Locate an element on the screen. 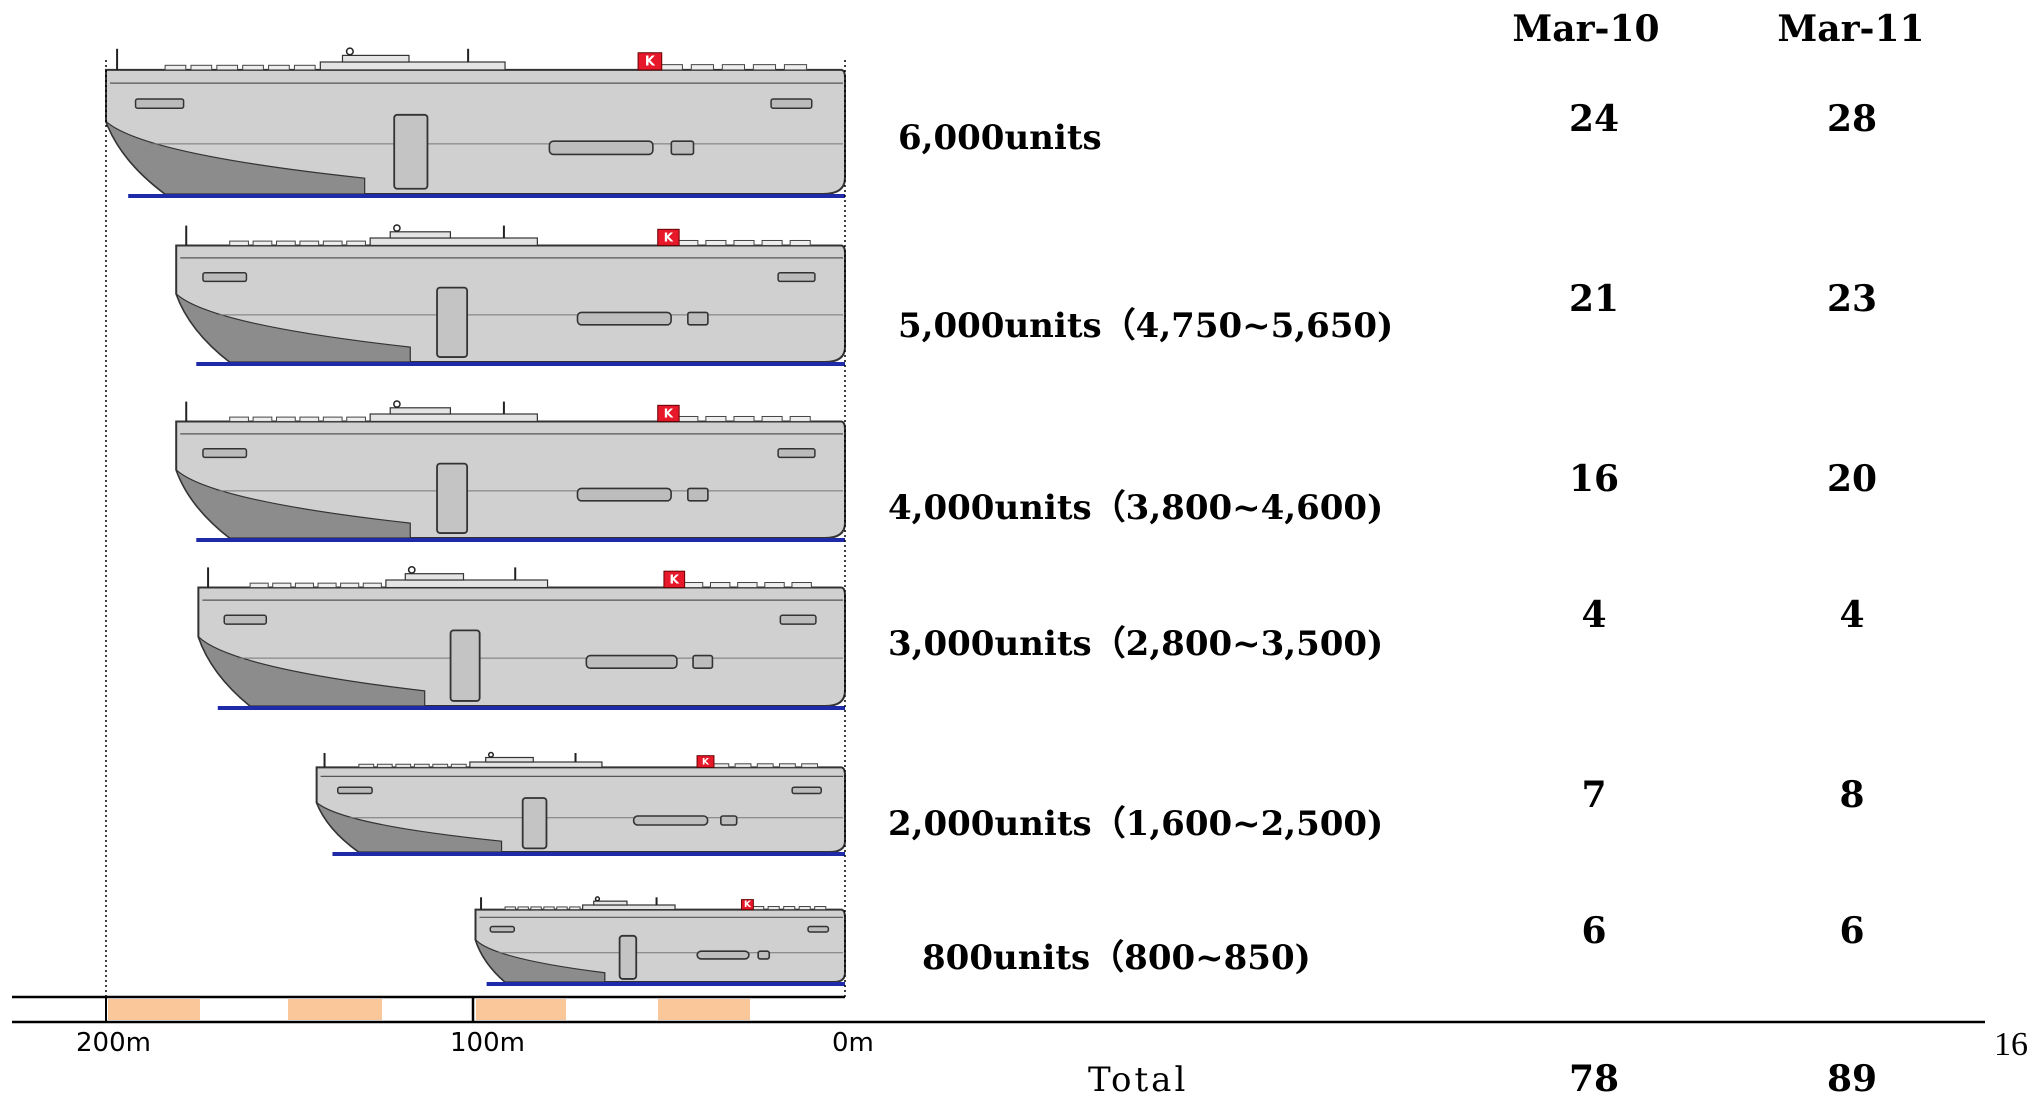 This screenshot has height=1100, width=2039. scale-bar is located at coordinates (998, 1009).